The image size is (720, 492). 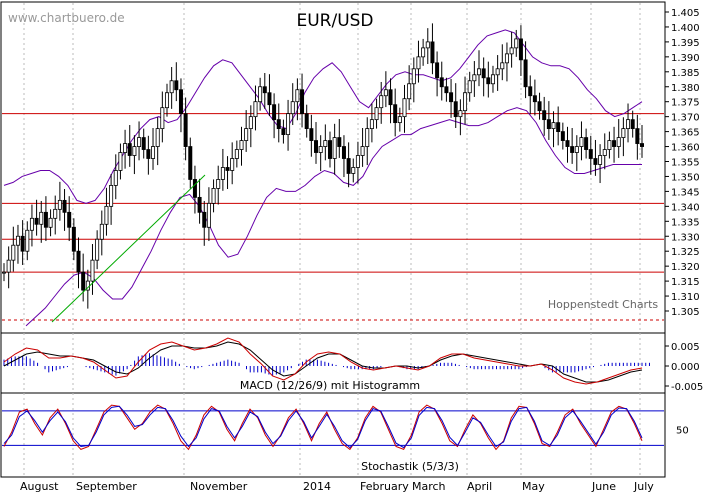 I want to click on x-axis-label: August, so click(x=39, y=486).